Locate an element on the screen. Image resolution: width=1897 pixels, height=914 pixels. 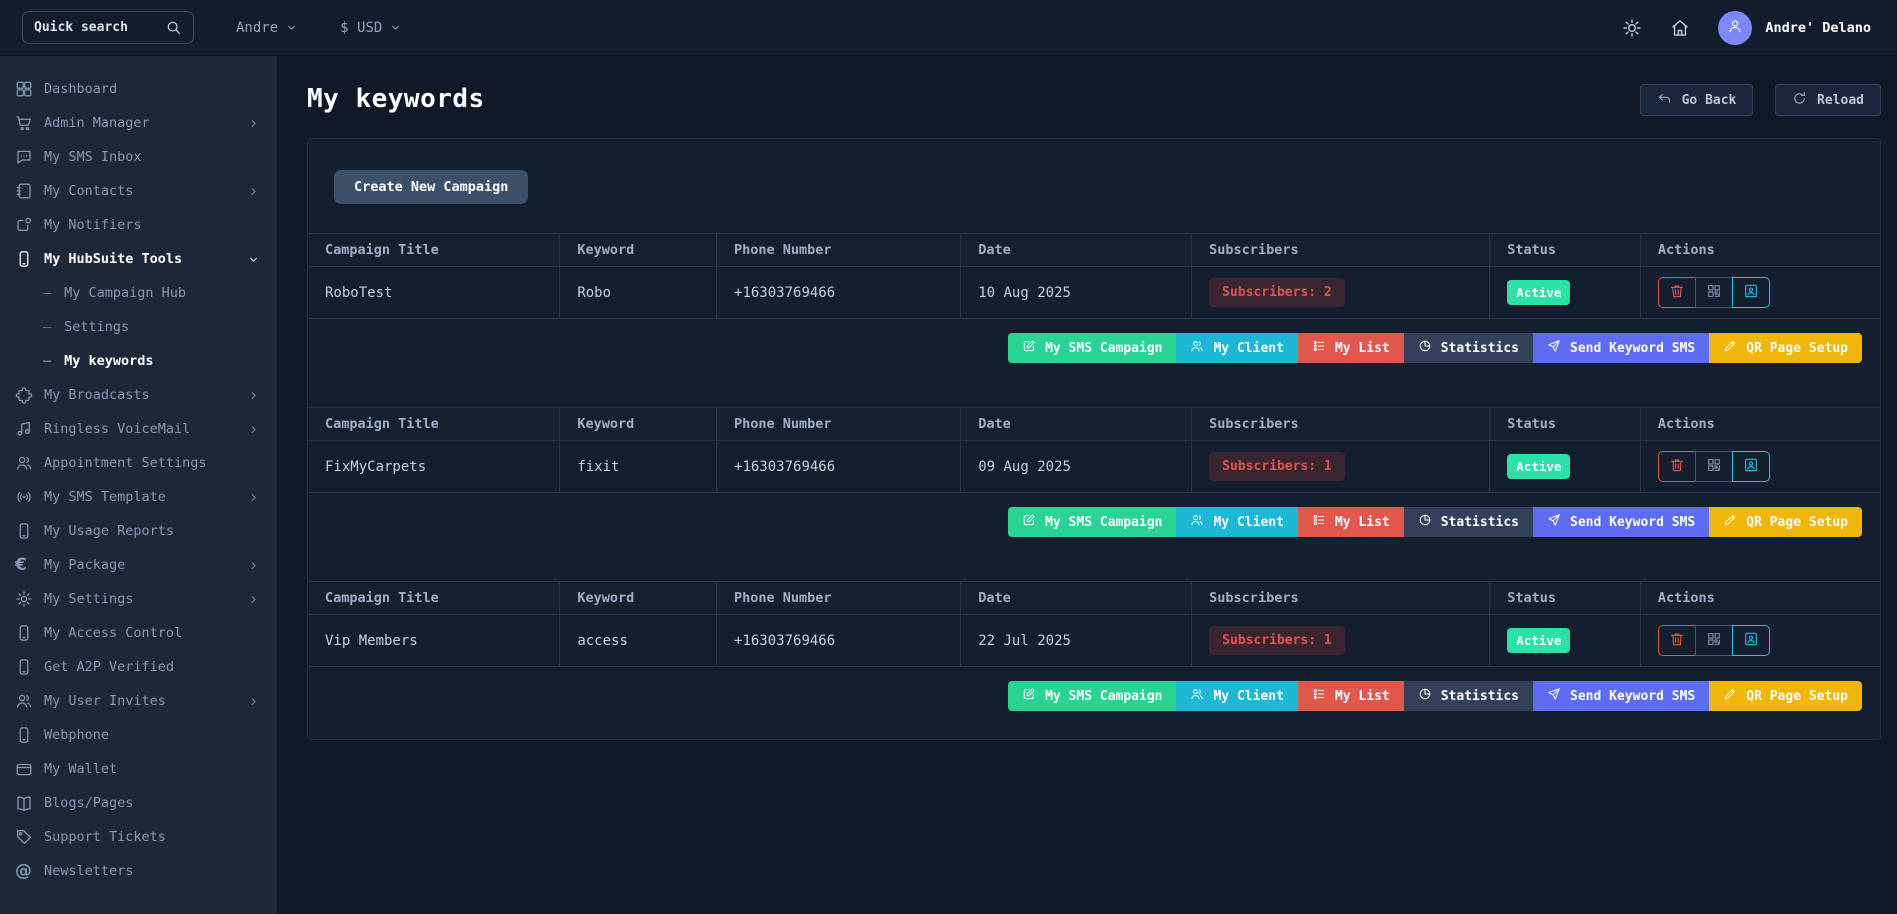
chevron-down-icon is located at coordinates (395, 27).